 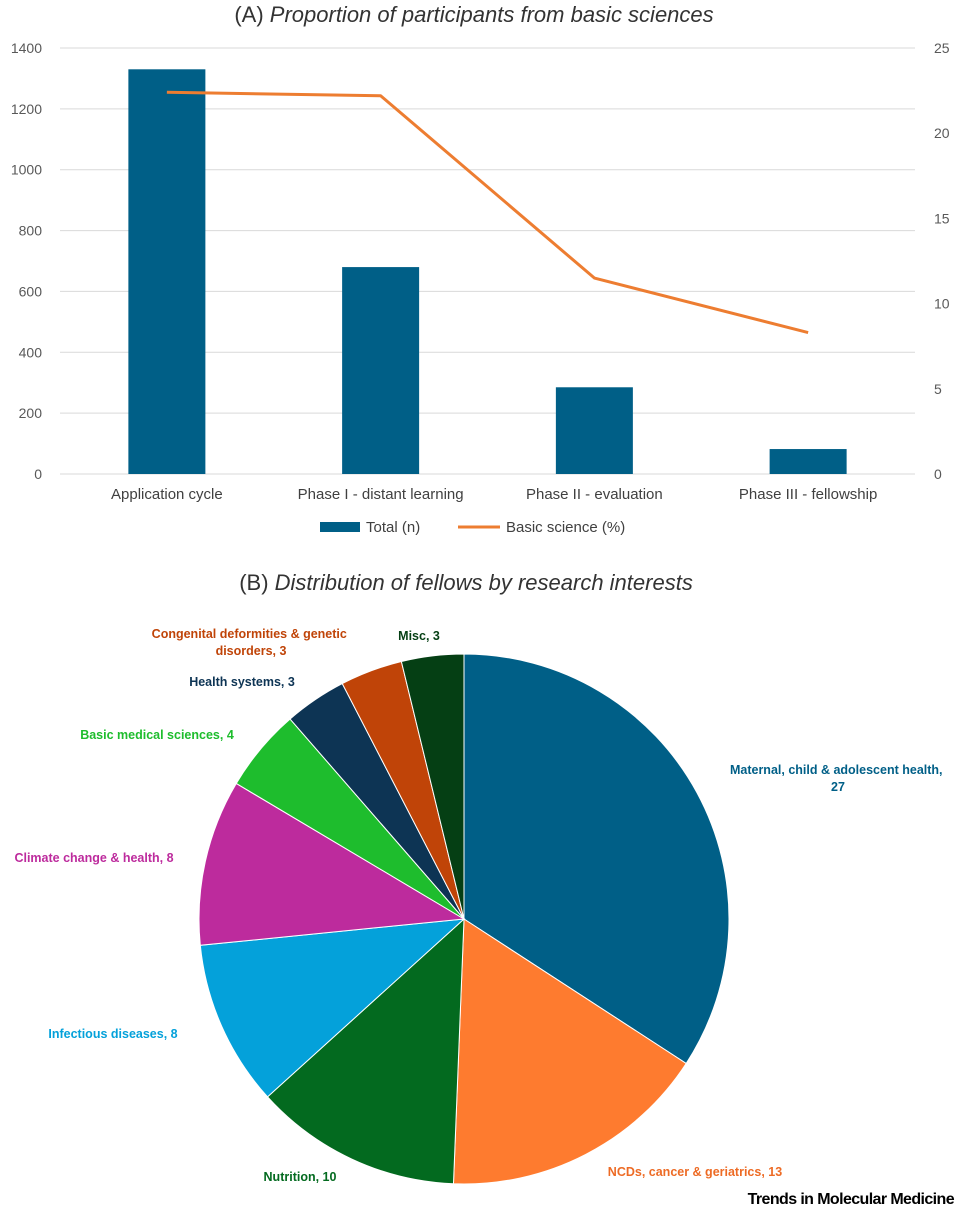 I want to click on left-tick-label: 400, so click(x=31, y=352).